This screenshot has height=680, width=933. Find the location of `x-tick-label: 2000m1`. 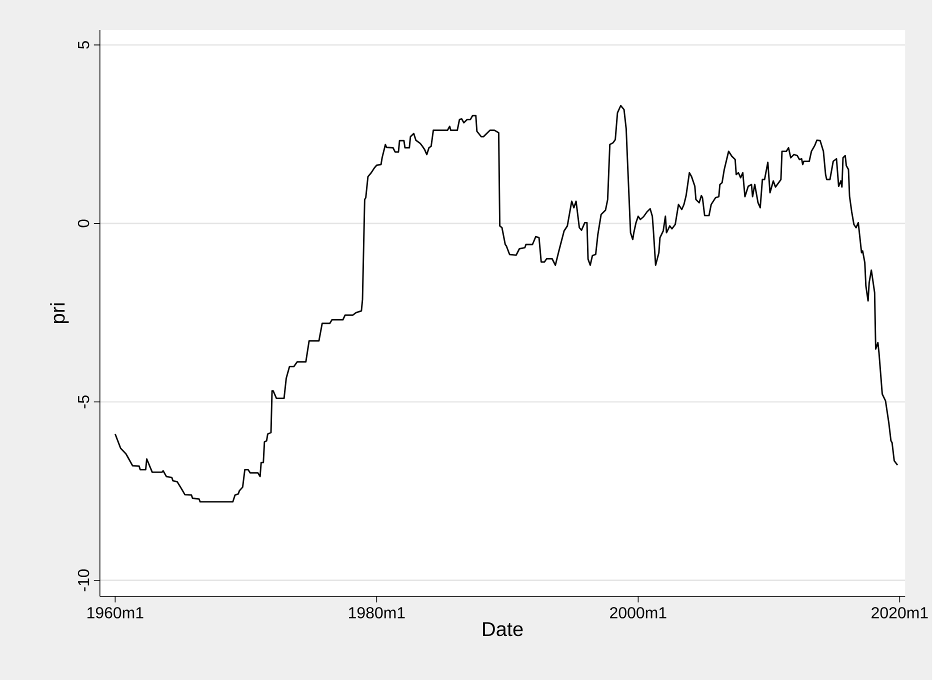

x-tick-label: 2000m1 is located at coordinates (638, 612).